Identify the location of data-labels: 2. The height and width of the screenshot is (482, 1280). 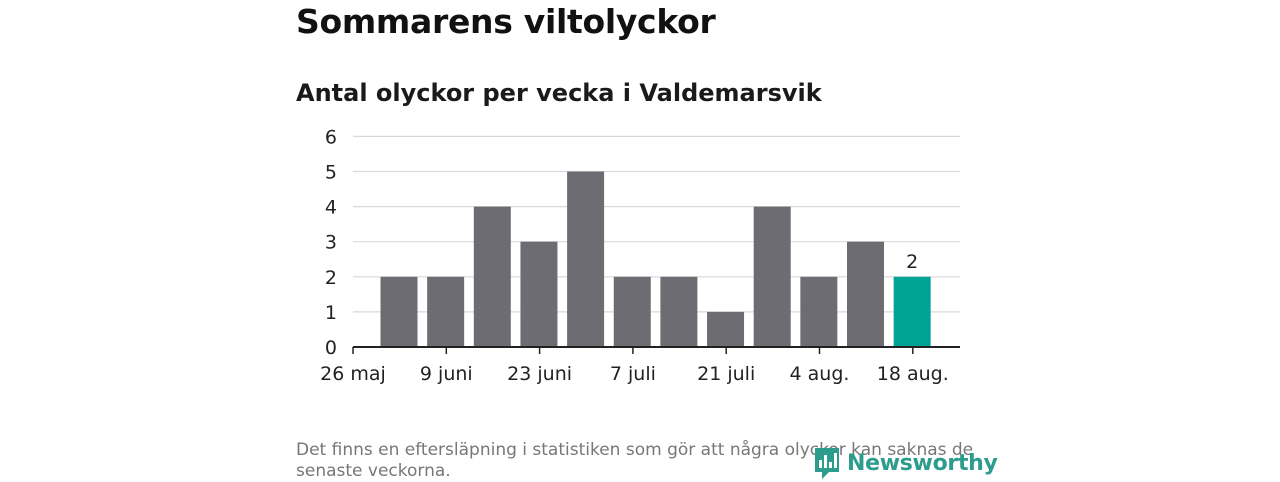
(912, 262).